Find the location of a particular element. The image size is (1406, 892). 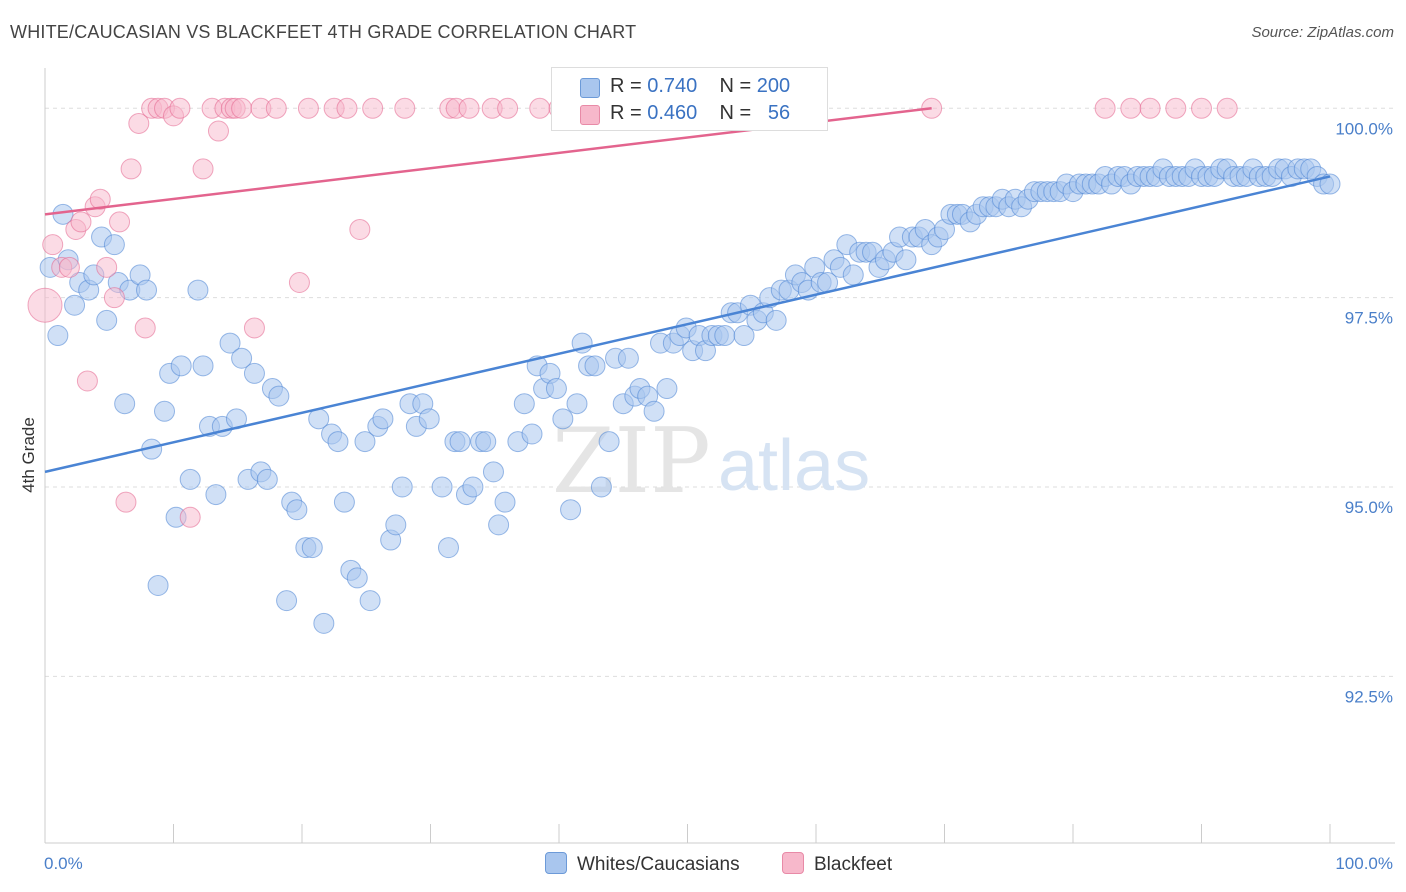

y-tick-label-2: 95.0% is located at coordinates (1369, 507).